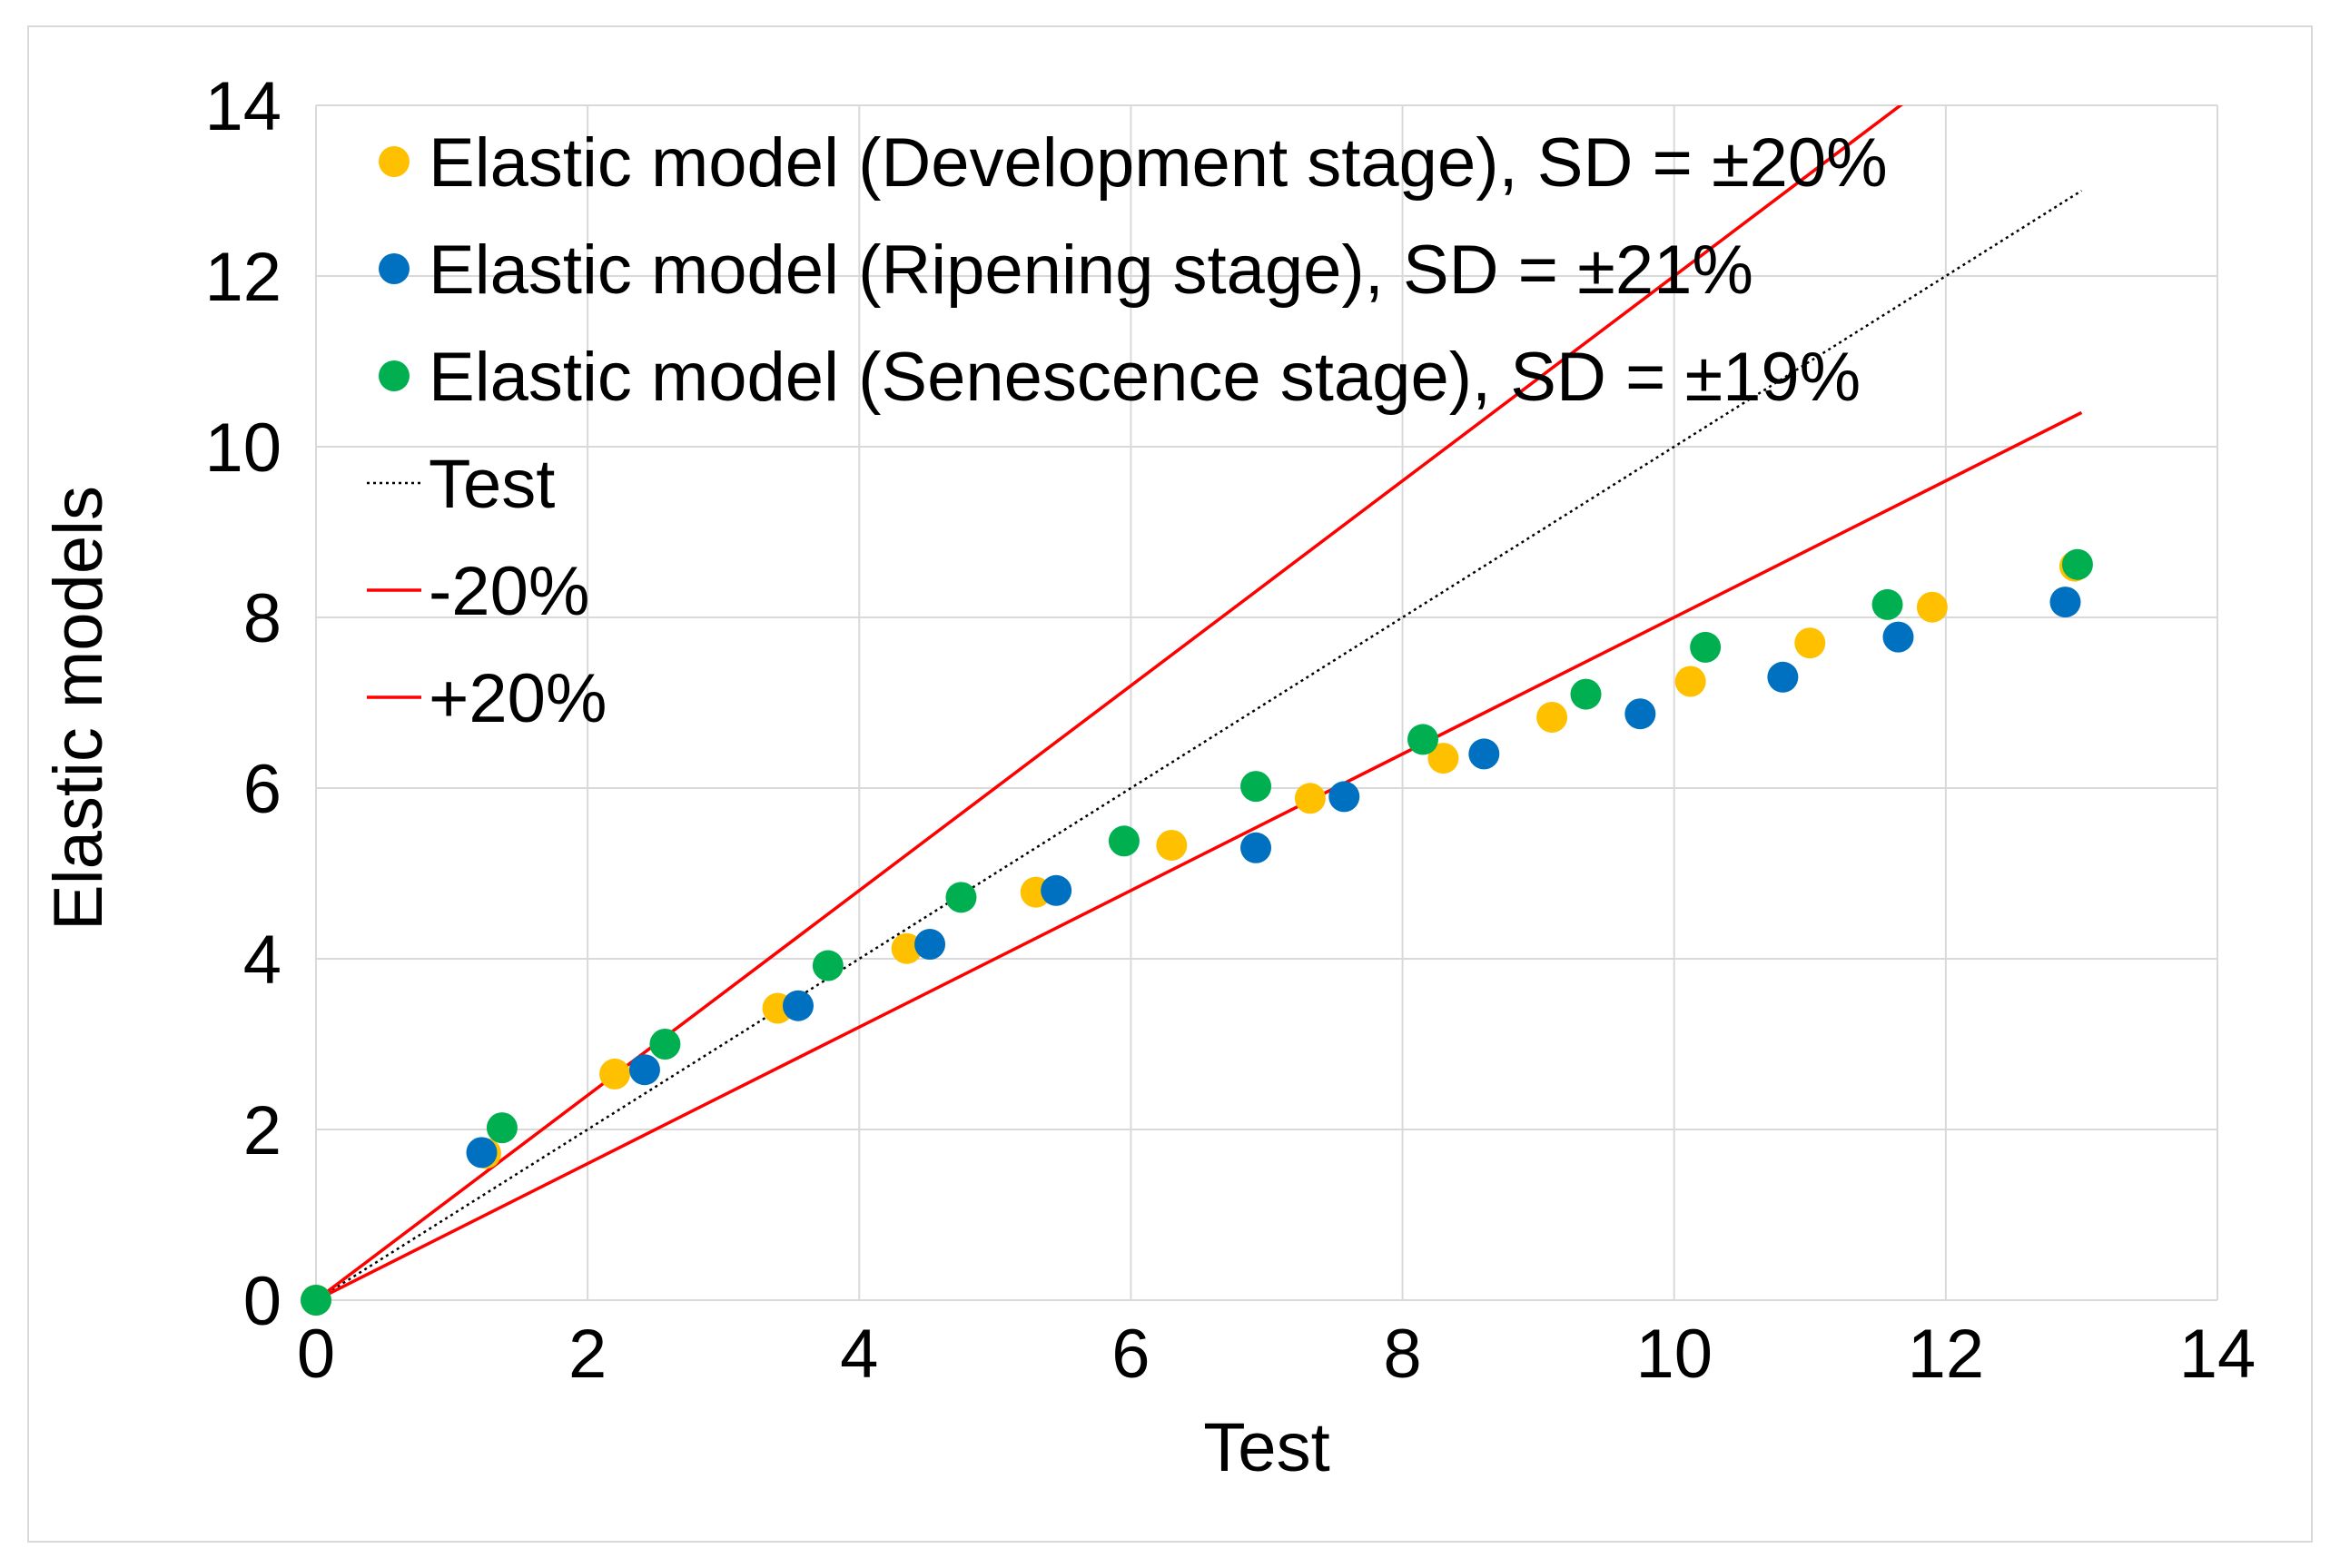 The image size is (2340, 1568). What do you see at coordinates (518, 698) in the screenshot?
I see `legend-label: +20%` at bounding box center [518, 698].